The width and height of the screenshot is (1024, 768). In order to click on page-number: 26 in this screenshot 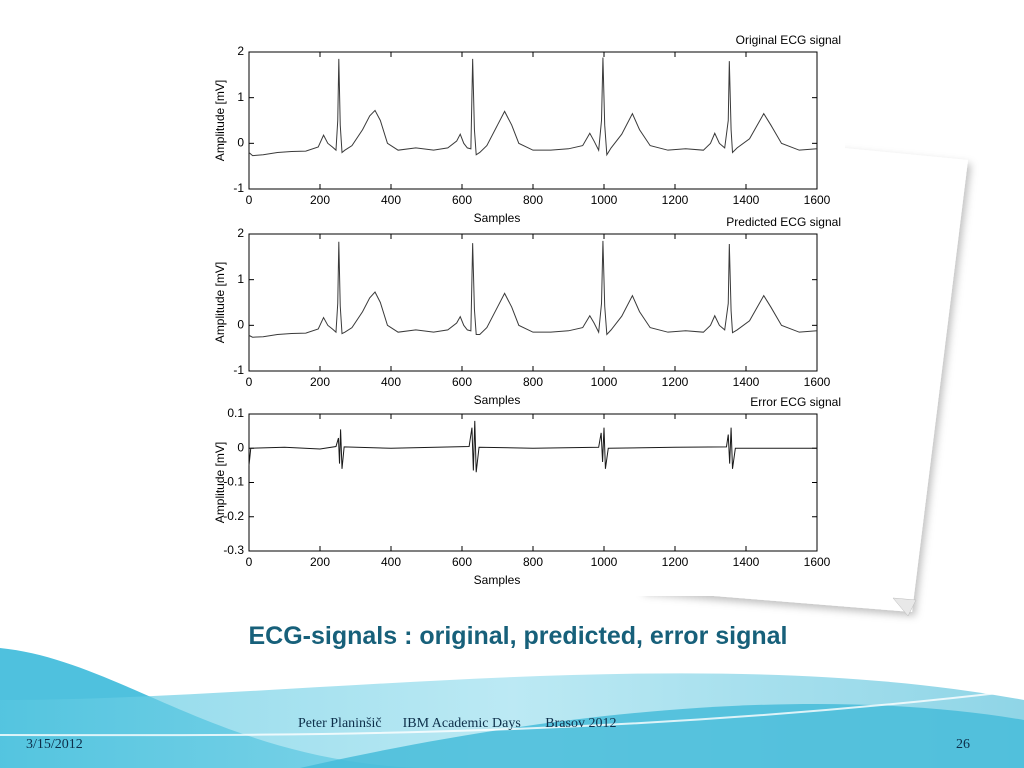, I will do `click(963, 744)`.